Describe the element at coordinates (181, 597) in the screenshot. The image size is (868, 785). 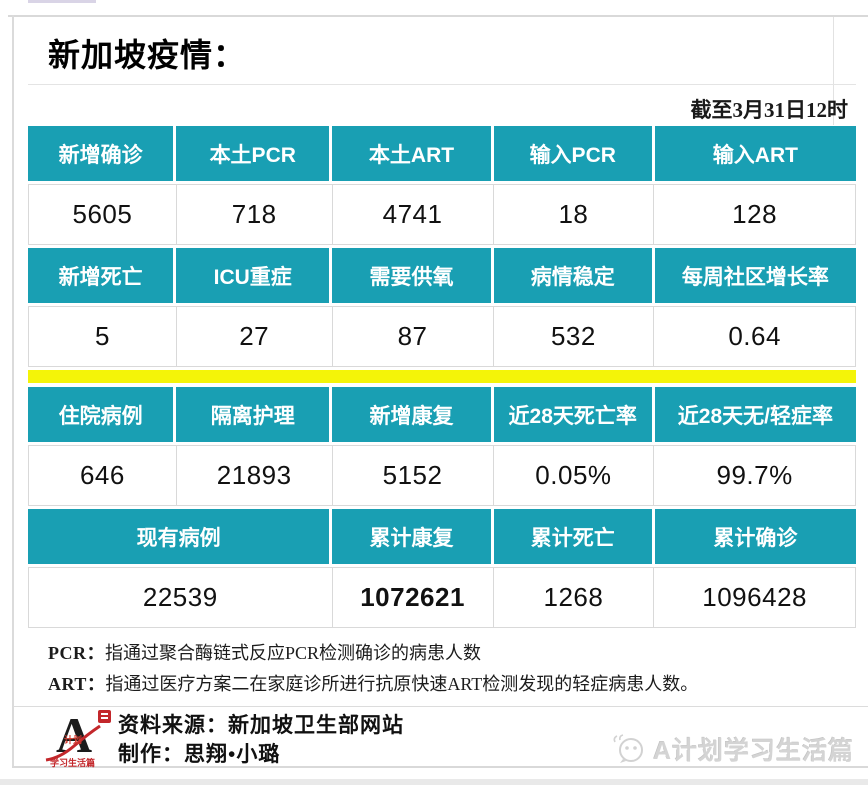
I see `value-cell: 22539` at that location.